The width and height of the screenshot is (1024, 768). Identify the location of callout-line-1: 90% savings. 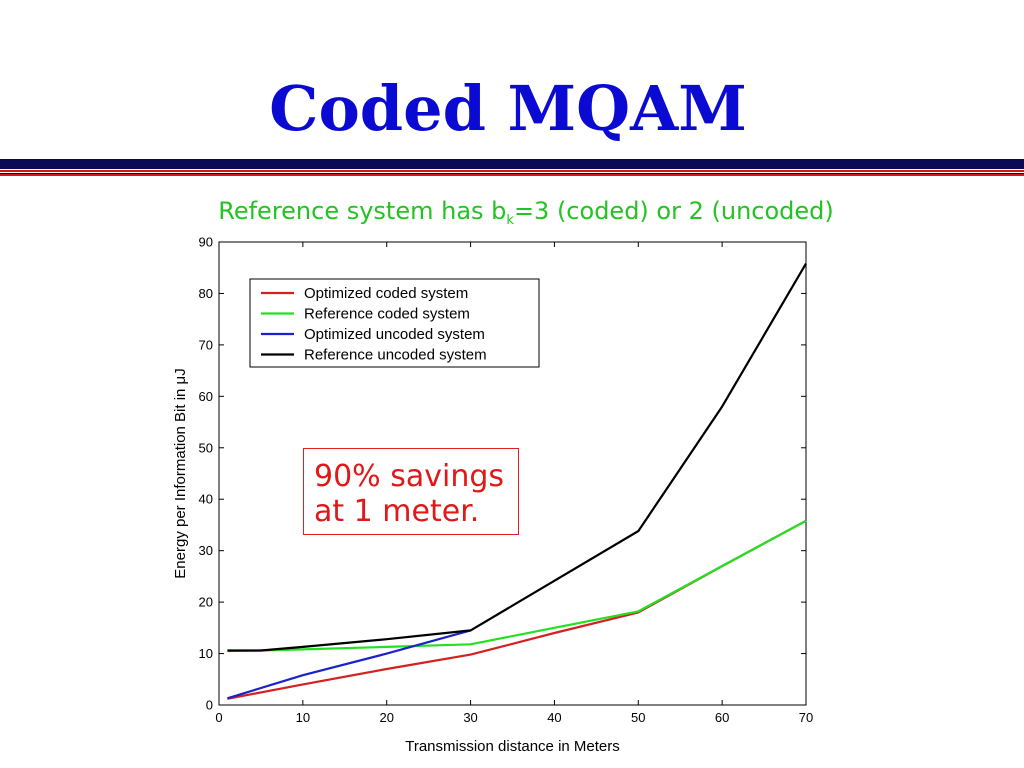
(409, 476).